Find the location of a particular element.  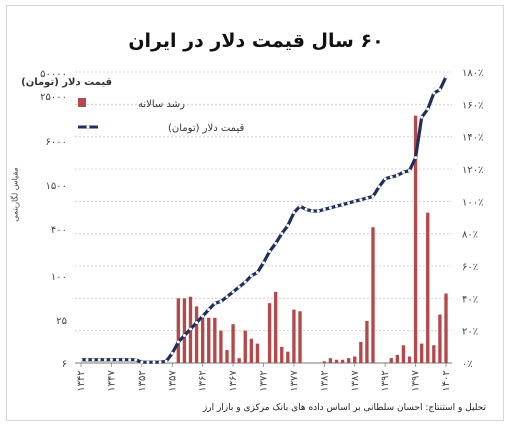

left-tick-label: ۱۵۰۰ is located at coordinates (56, 186).